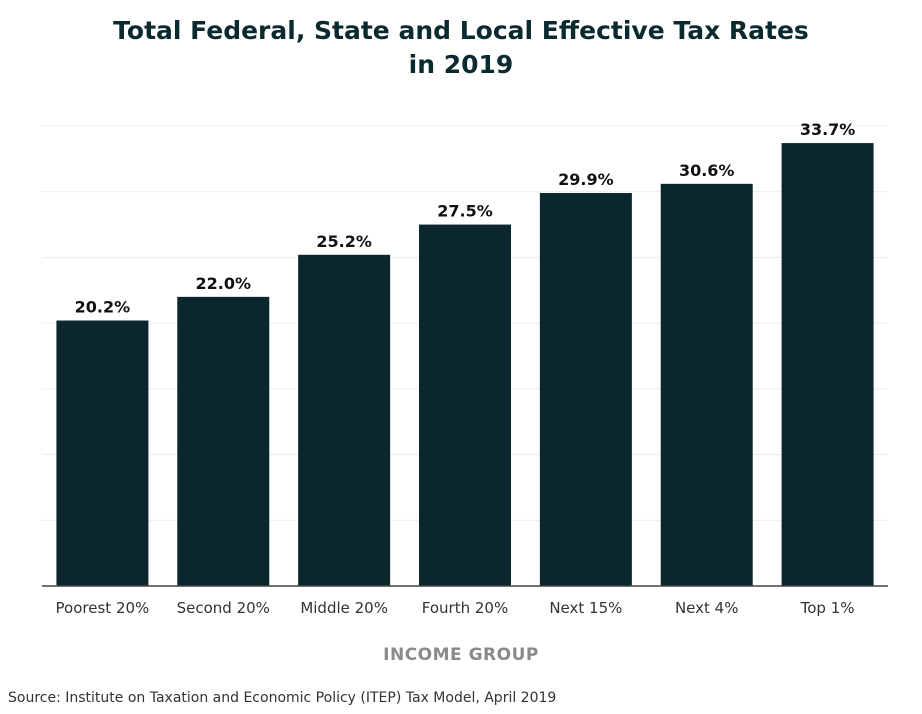  What do you see at coordinates (707, 170) in the screenshot?
I see `data-label: 30.6%` at bounding box center [707, 170].